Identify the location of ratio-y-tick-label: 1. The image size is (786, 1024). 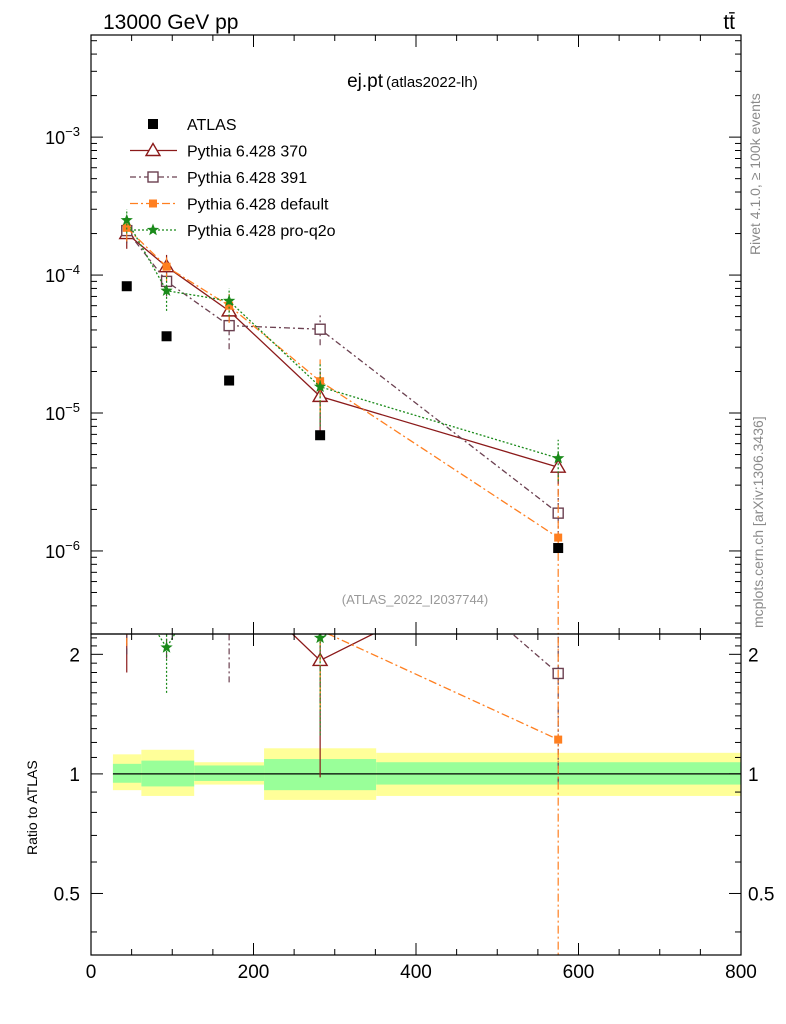
(74, 775).